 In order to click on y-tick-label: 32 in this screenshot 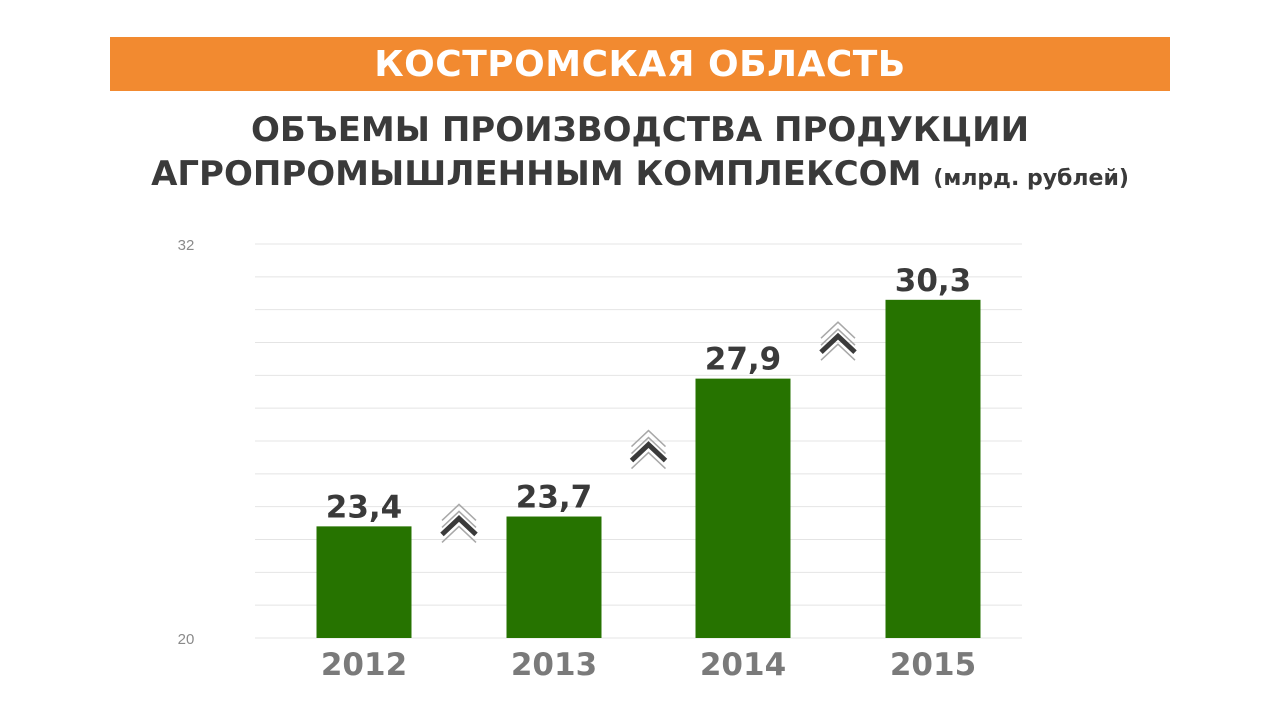, I will do `click(186, 245)`.